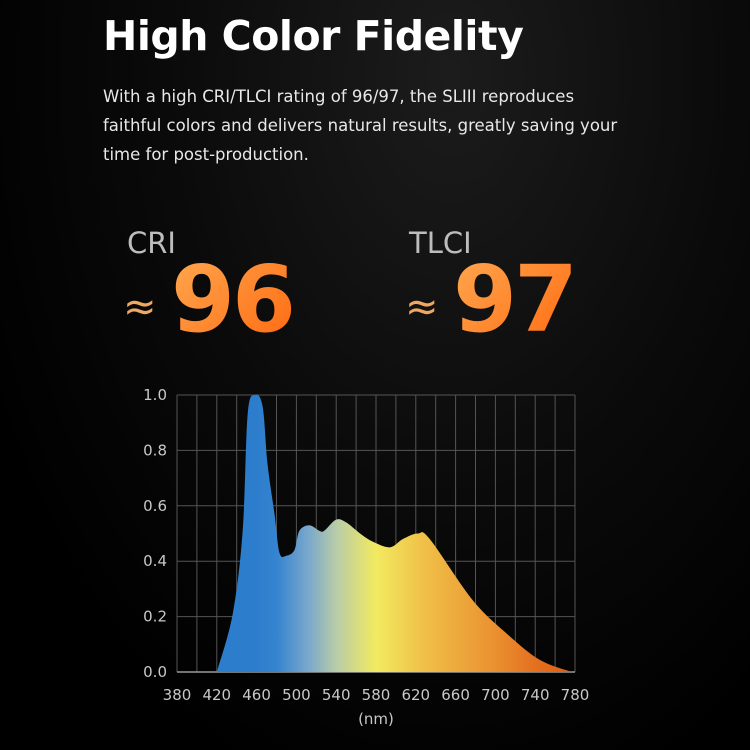  What do you see at coordinates (155, 672) in the screenshot?
I see `y-tick-label: 0.0` at bounding box center [155, 672].